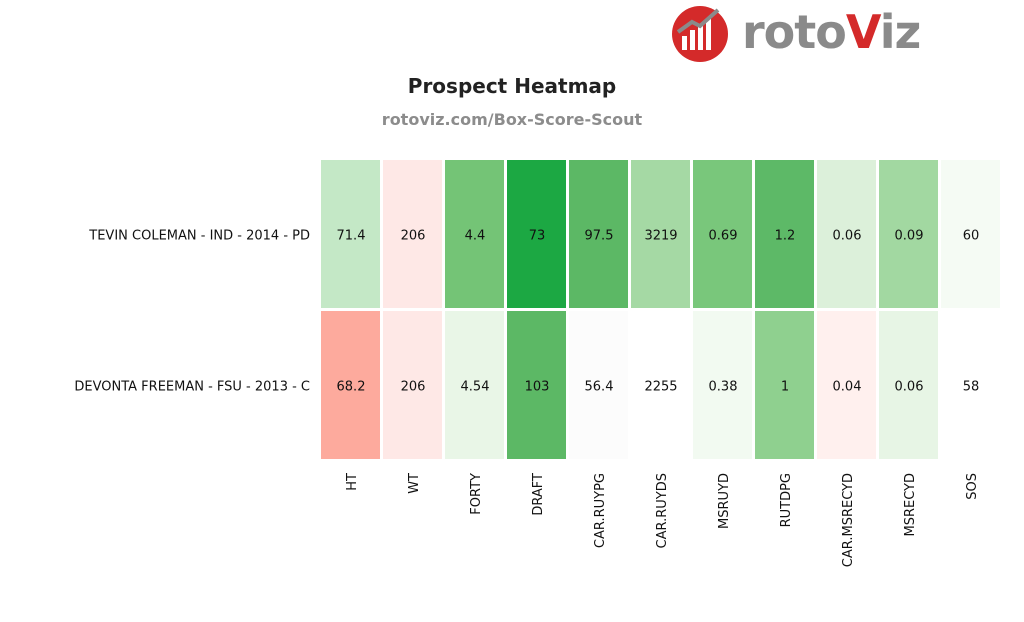 Image resolution: width=1024 pixels, height=622 pixels. I want to click on column-label: DRAFT, so click(538, 494).